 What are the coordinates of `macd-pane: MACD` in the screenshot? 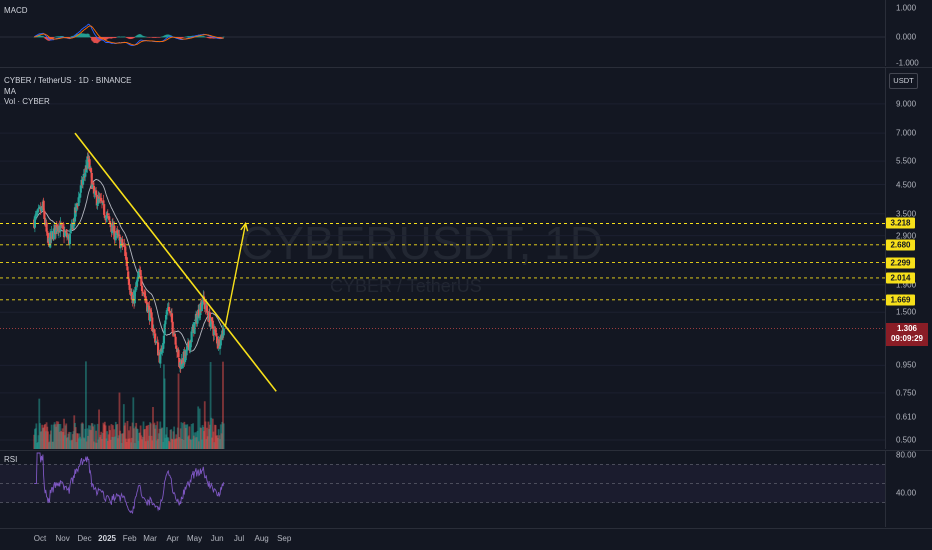 It's located at (442, 33).